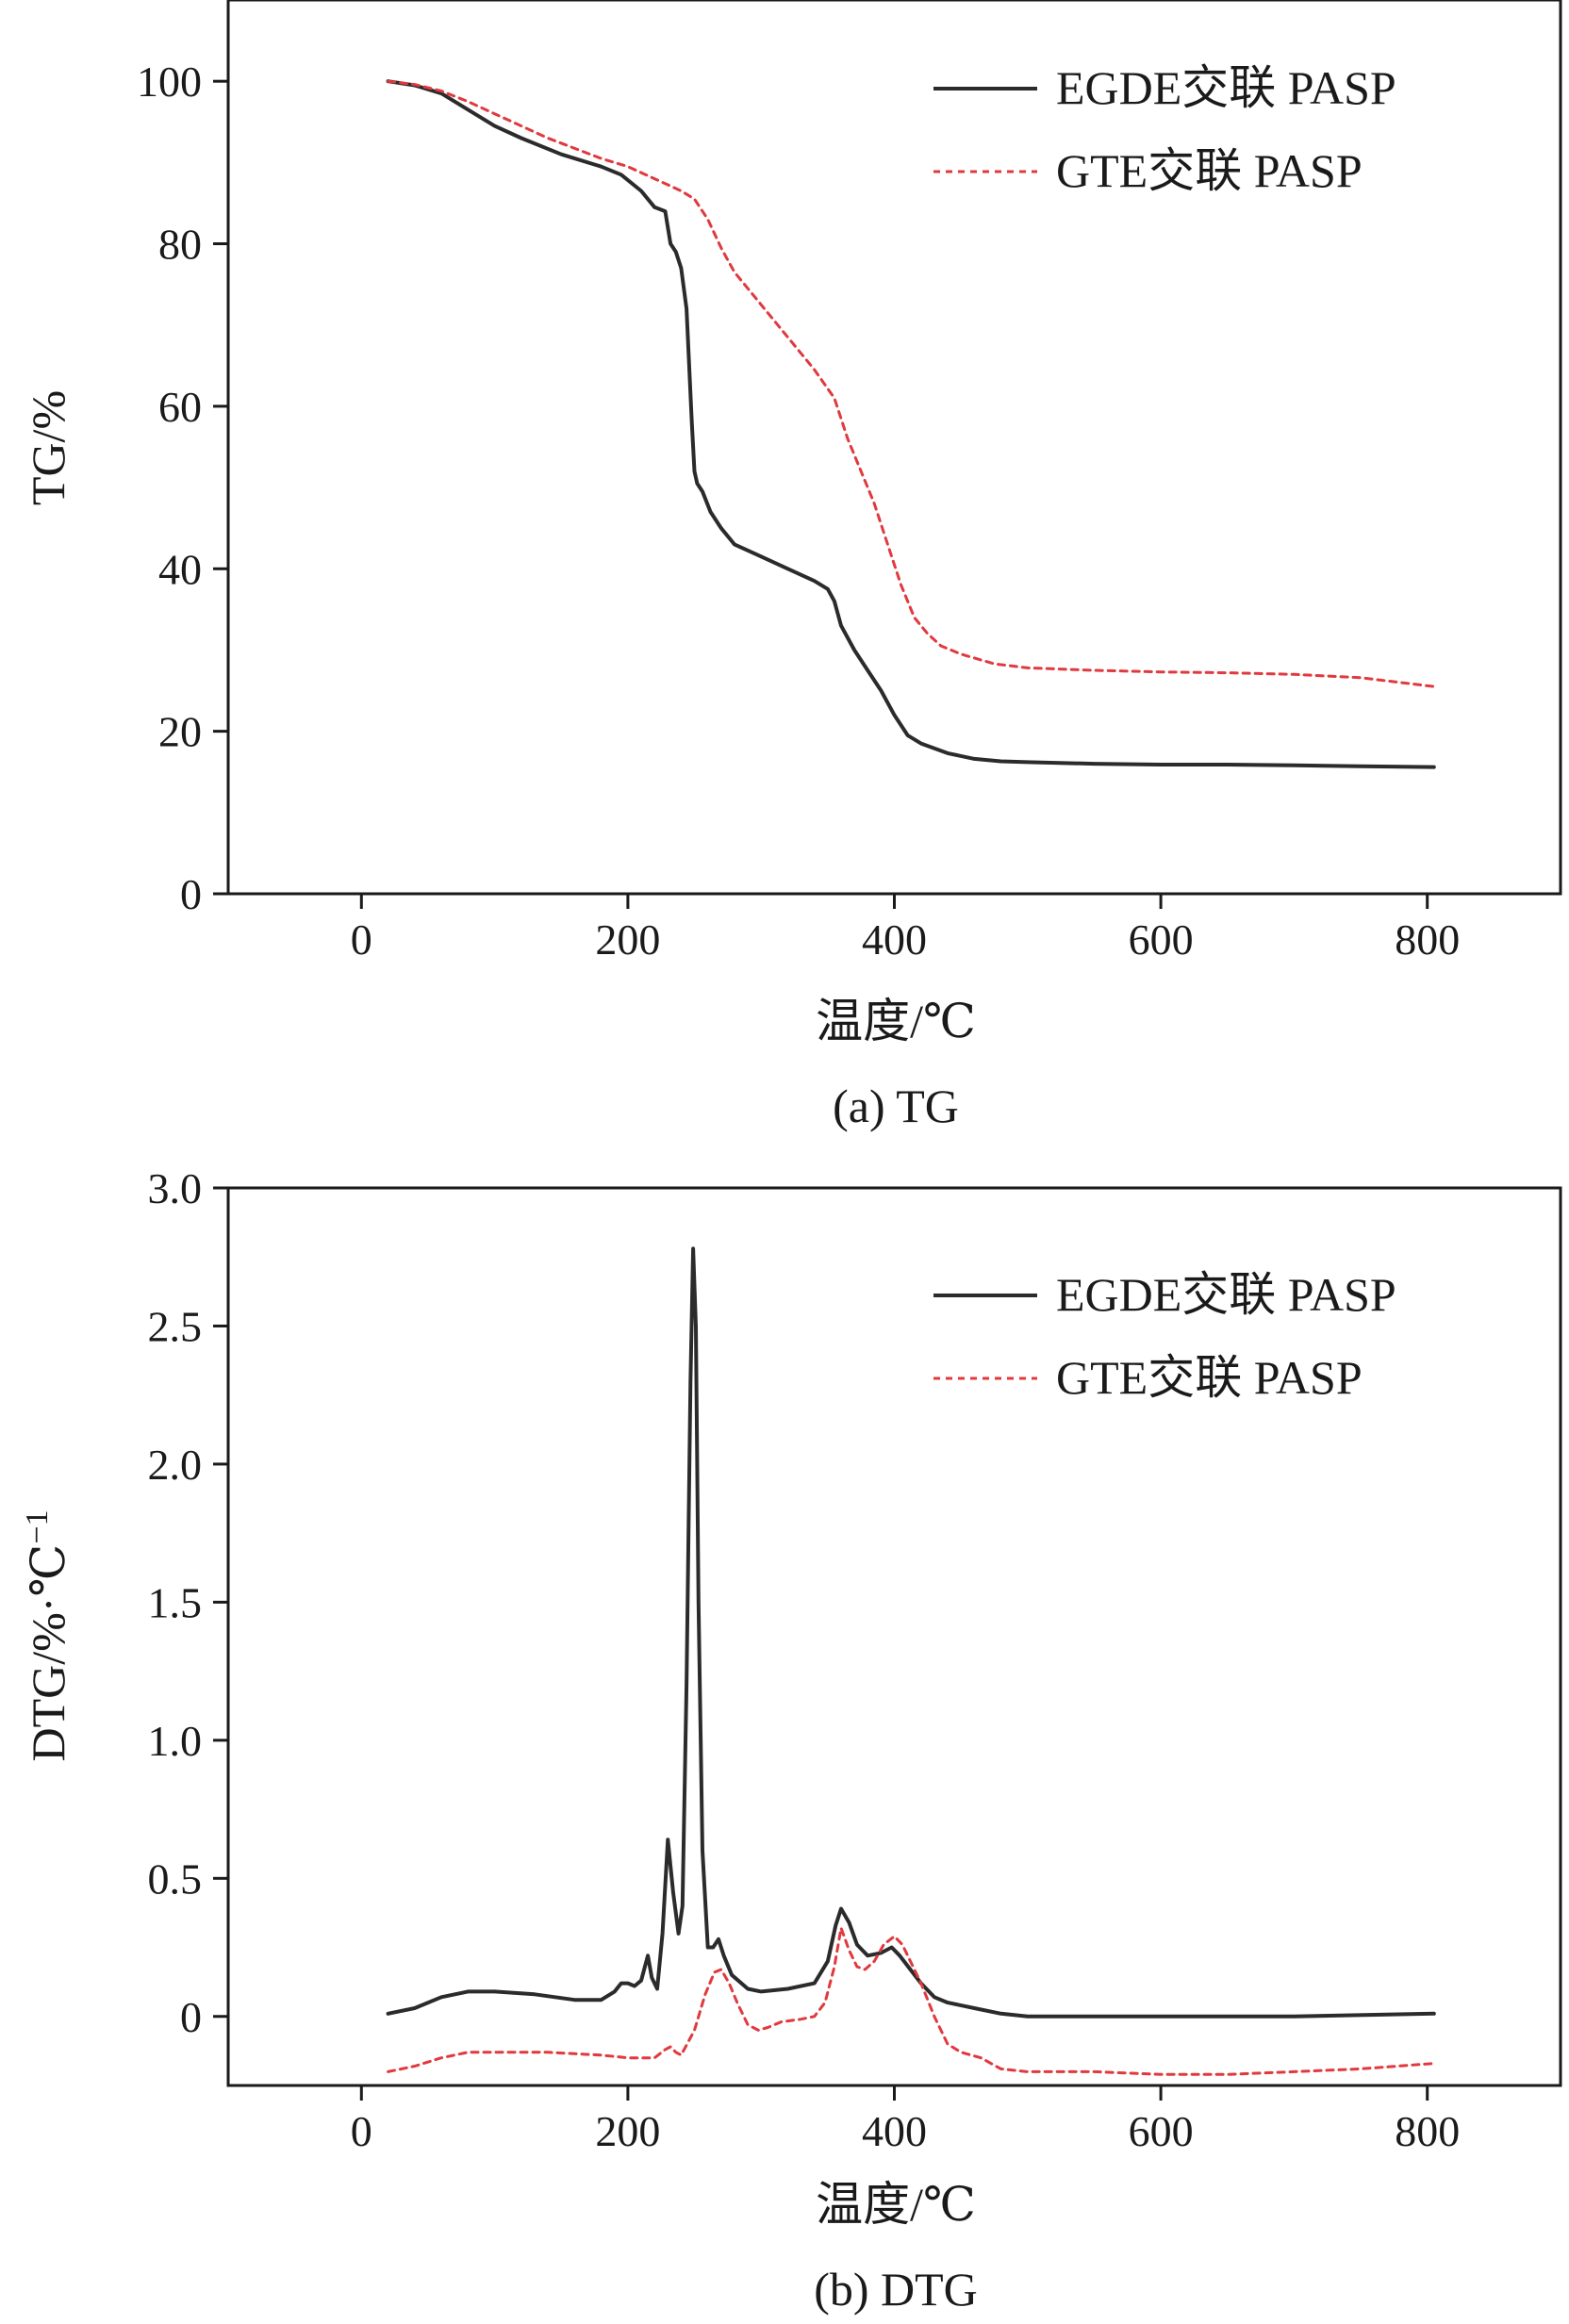 The image size is (1569, 2324). What do you see at coordinates (361, 939) in the screenshot?
I see `tg-x-tick-label: 0` at bounding box center [361, 939].